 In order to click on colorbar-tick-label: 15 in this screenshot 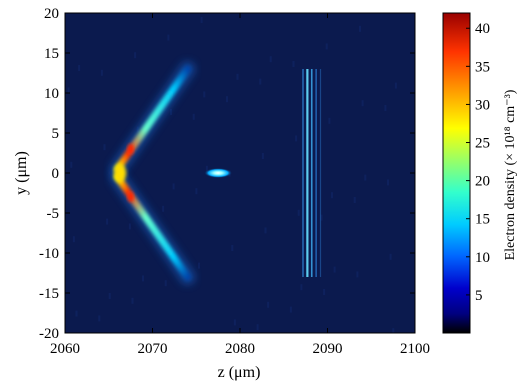, I will do `click(482, 220)`.